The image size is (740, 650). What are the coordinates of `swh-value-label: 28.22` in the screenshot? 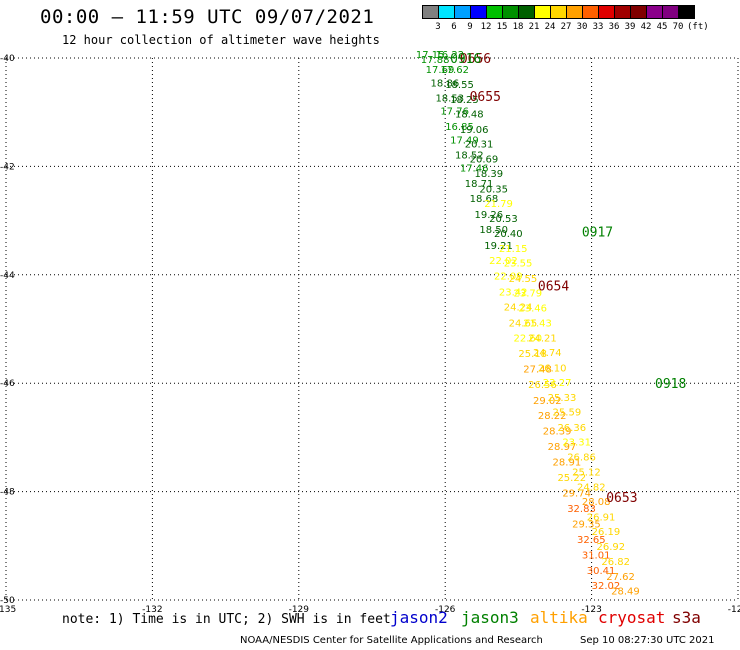 It's located at (552, 416).